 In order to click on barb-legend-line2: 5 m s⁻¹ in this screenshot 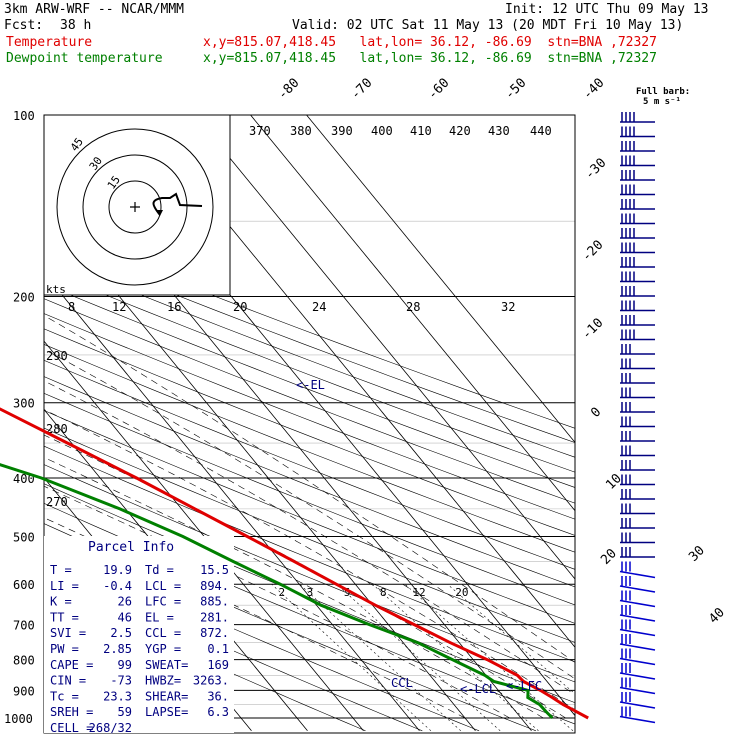, I will do `click(662, 102)`.